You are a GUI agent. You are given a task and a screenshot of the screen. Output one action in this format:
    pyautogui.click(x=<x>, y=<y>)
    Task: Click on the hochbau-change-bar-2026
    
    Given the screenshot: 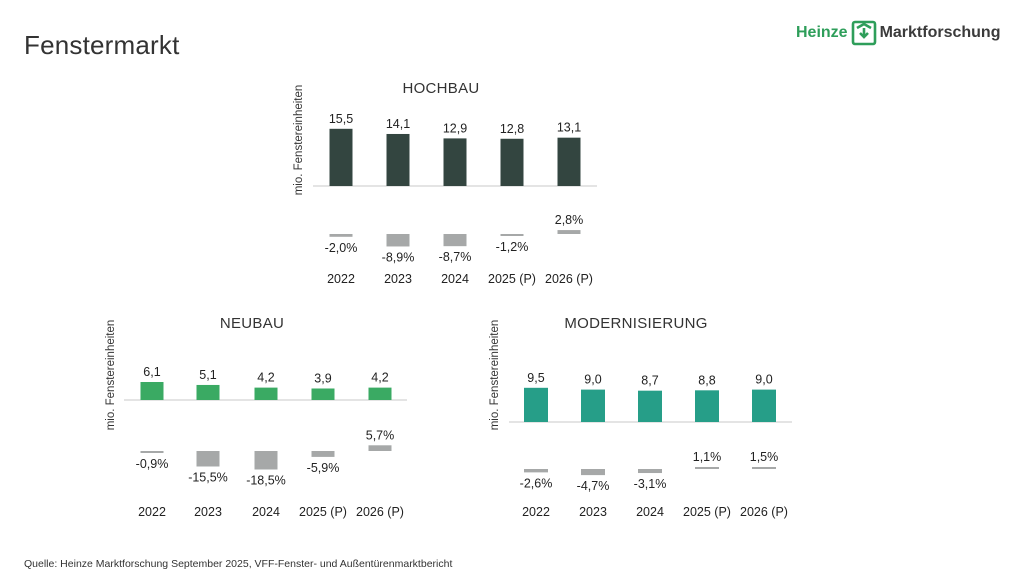 What is the action you would take?
    pyautogui.click(x=569, y=232)
    